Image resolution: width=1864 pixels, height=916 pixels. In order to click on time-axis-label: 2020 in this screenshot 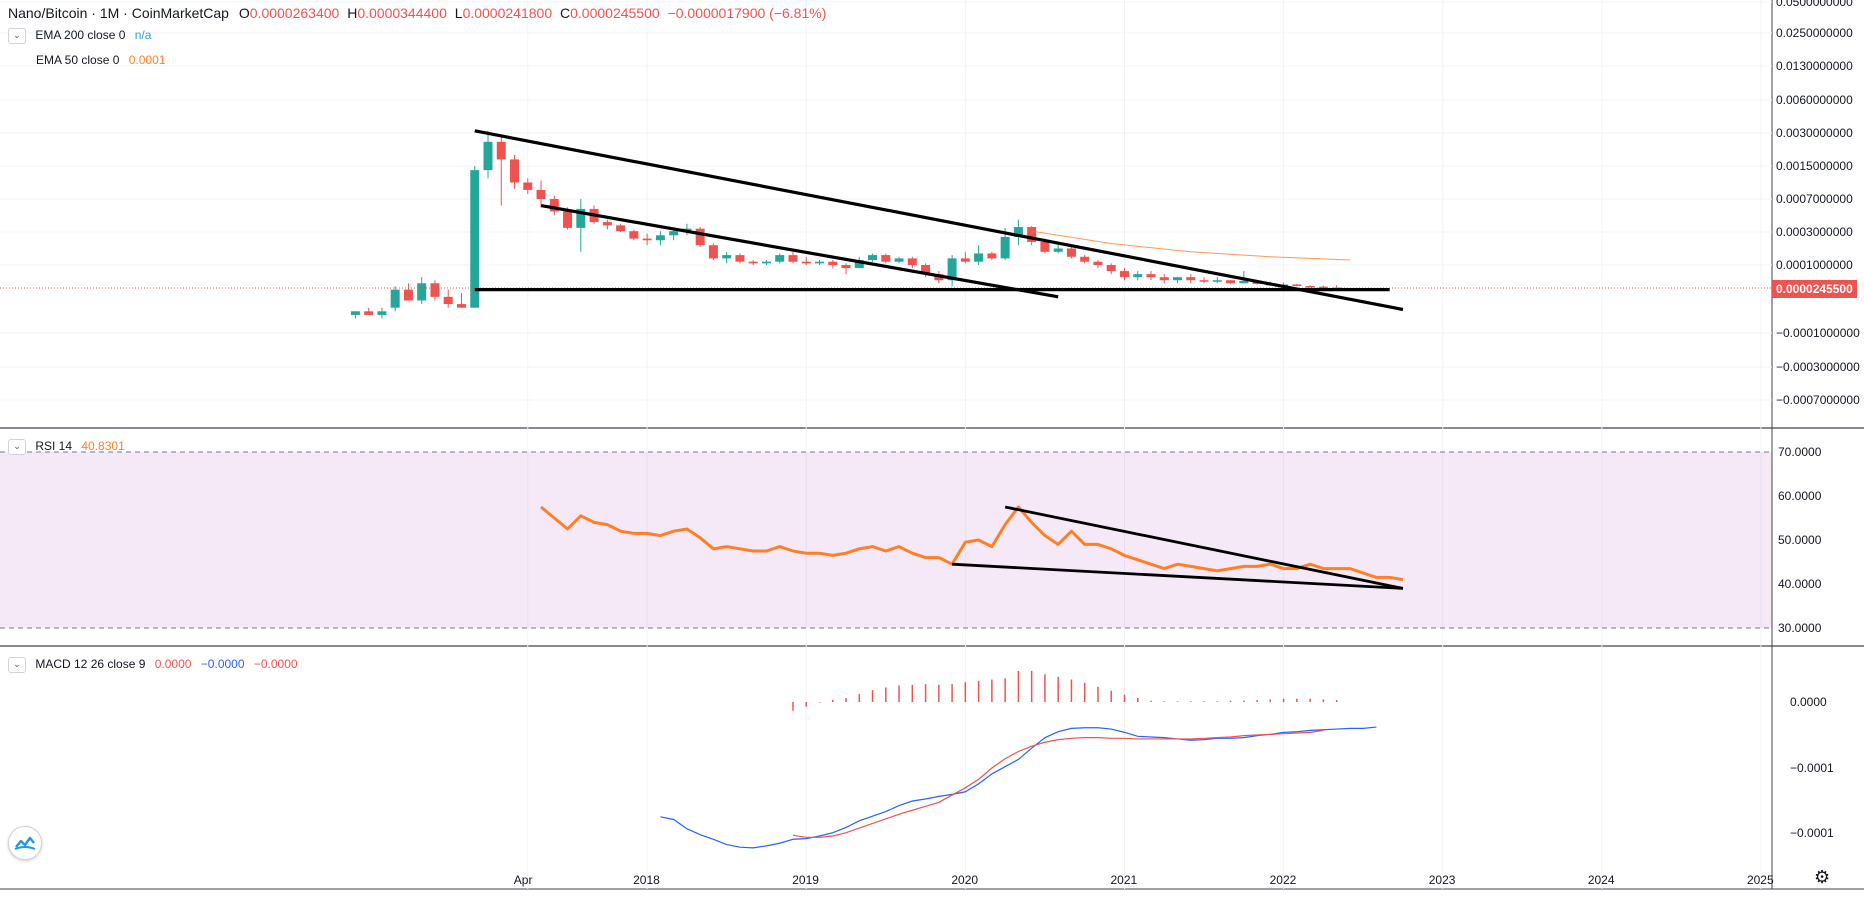, I will do `click(965, 880)`.